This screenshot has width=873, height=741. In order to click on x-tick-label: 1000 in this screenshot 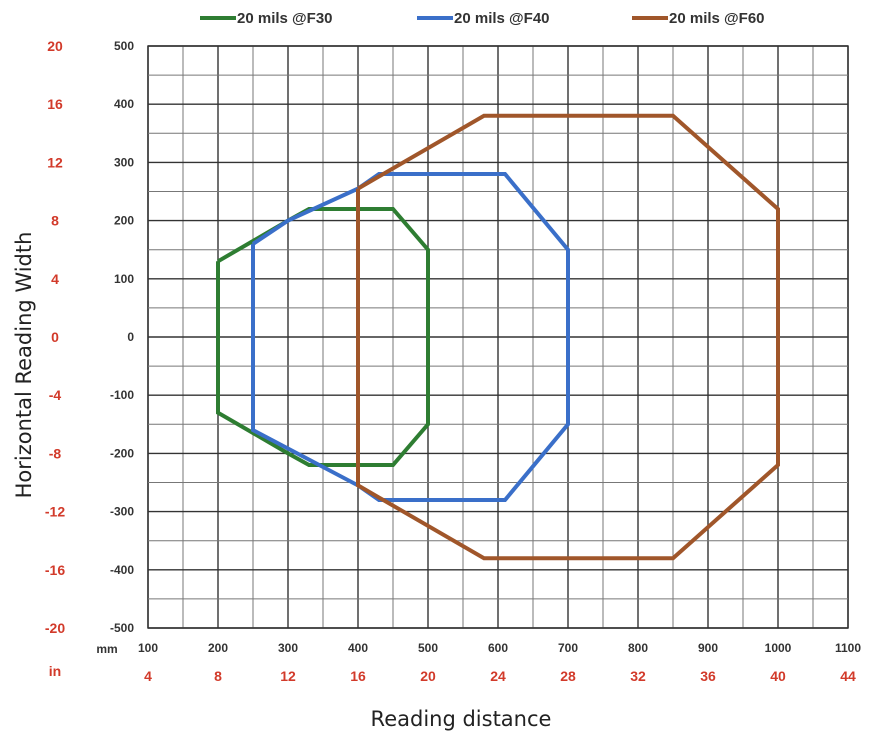, I will do `click(778, 648)`.